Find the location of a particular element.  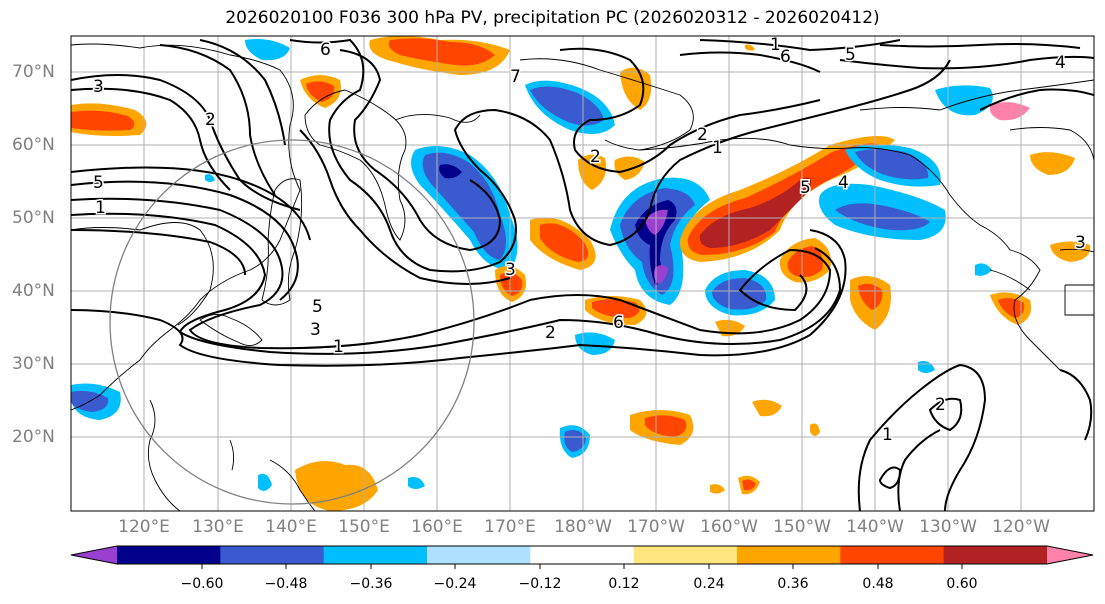

lat-label: 30°N is located at coordinates (33, 364).